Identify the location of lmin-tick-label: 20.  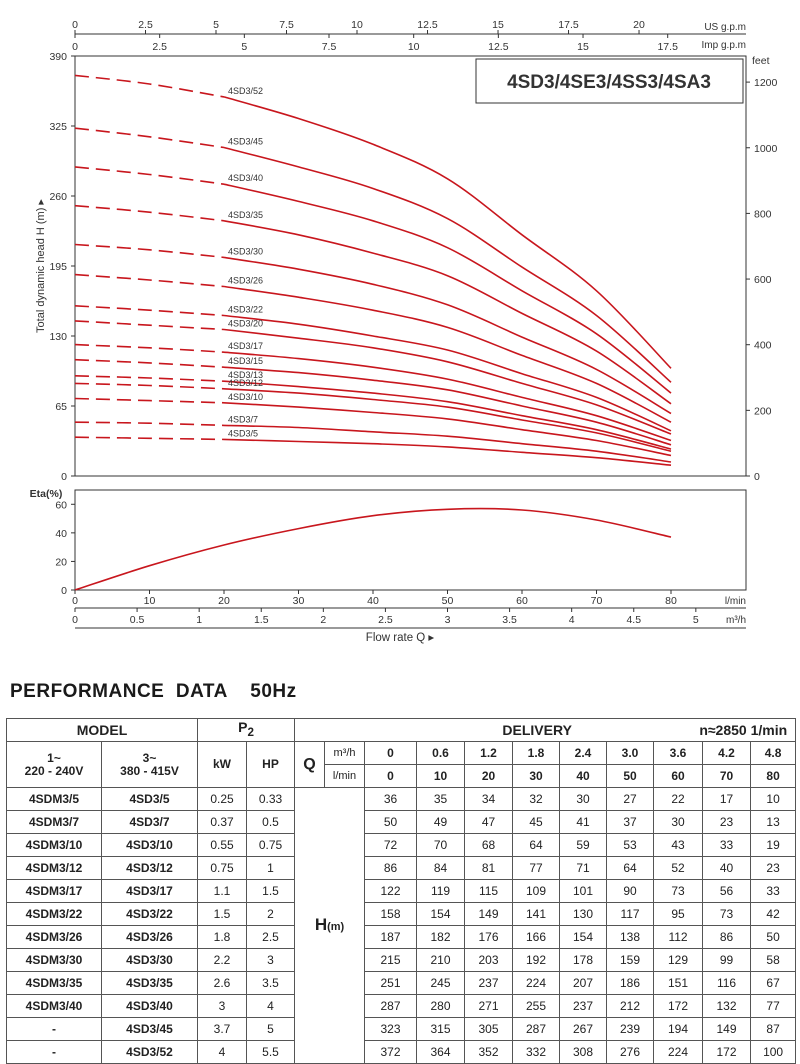
(224, 601).